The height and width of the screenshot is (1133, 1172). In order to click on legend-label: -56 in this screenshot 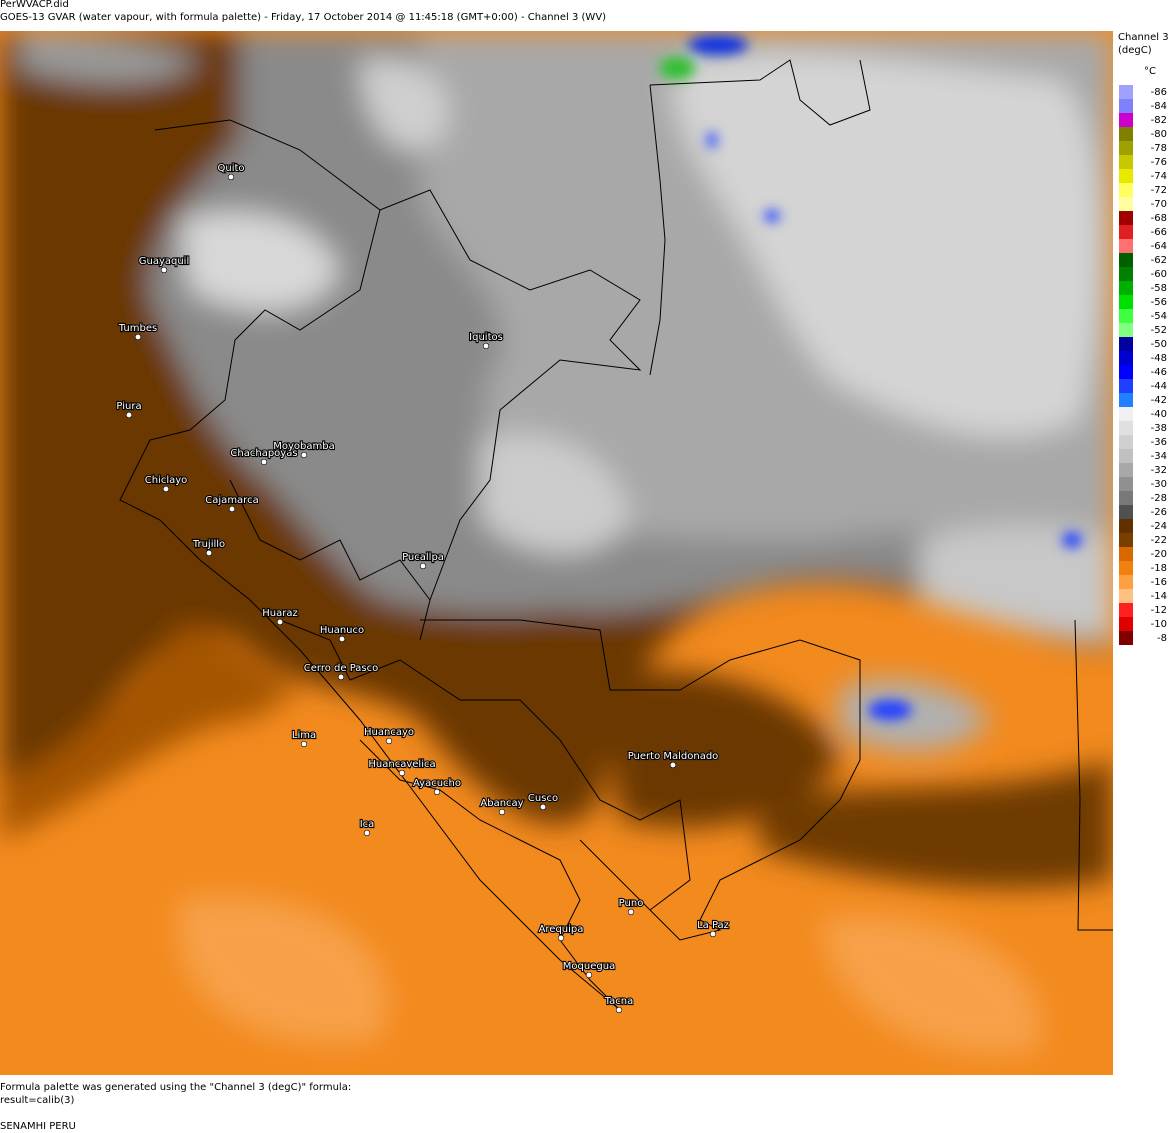, I will do `click(1159, 302)`.